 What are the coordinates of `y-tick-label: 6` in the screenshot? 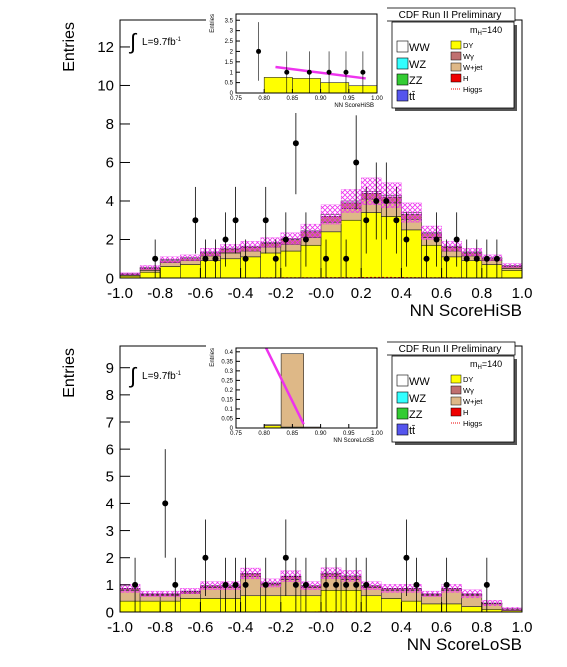 It's located at (110, 449).